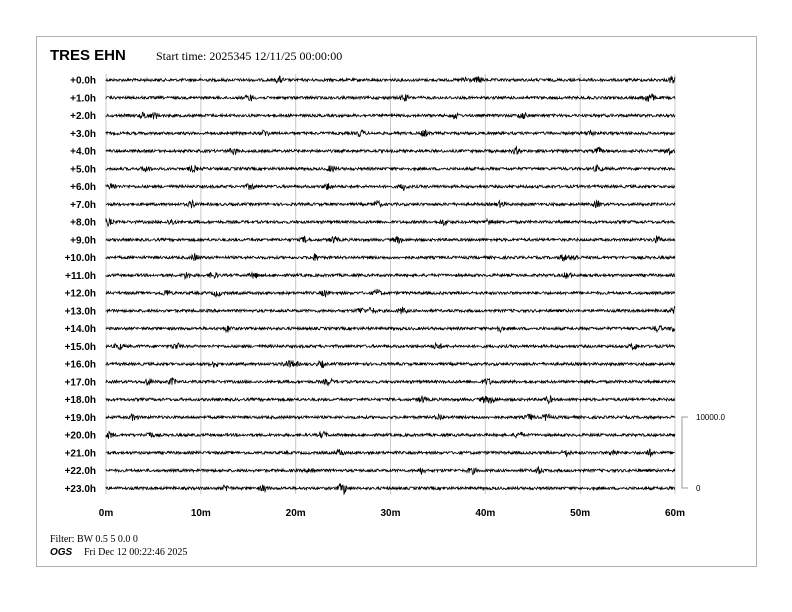  What do you see at coordinates (485, 513) in the screenshot?
I see `x-tick-label: 40m` at bounding box center [485, 513].